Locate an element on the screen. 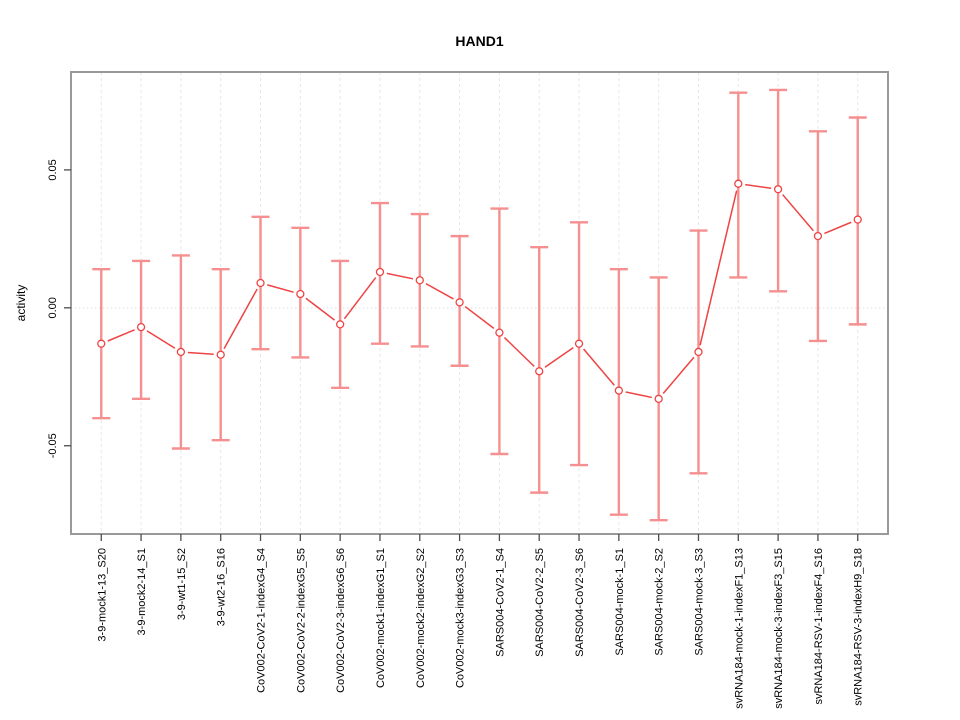 This screenshot has width=960, height=720. x-category-label: SARS004-CoV2-1_S4 is located at coordinates (500, 602).